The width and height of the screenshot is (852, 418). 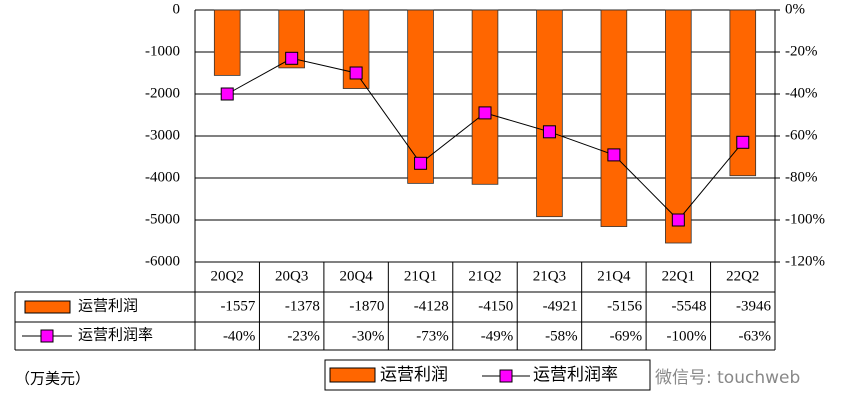 What do you see at coordinates (497, 336) in the screenshot?
I see `table-value: -49%` at bounding box center [497, 336].